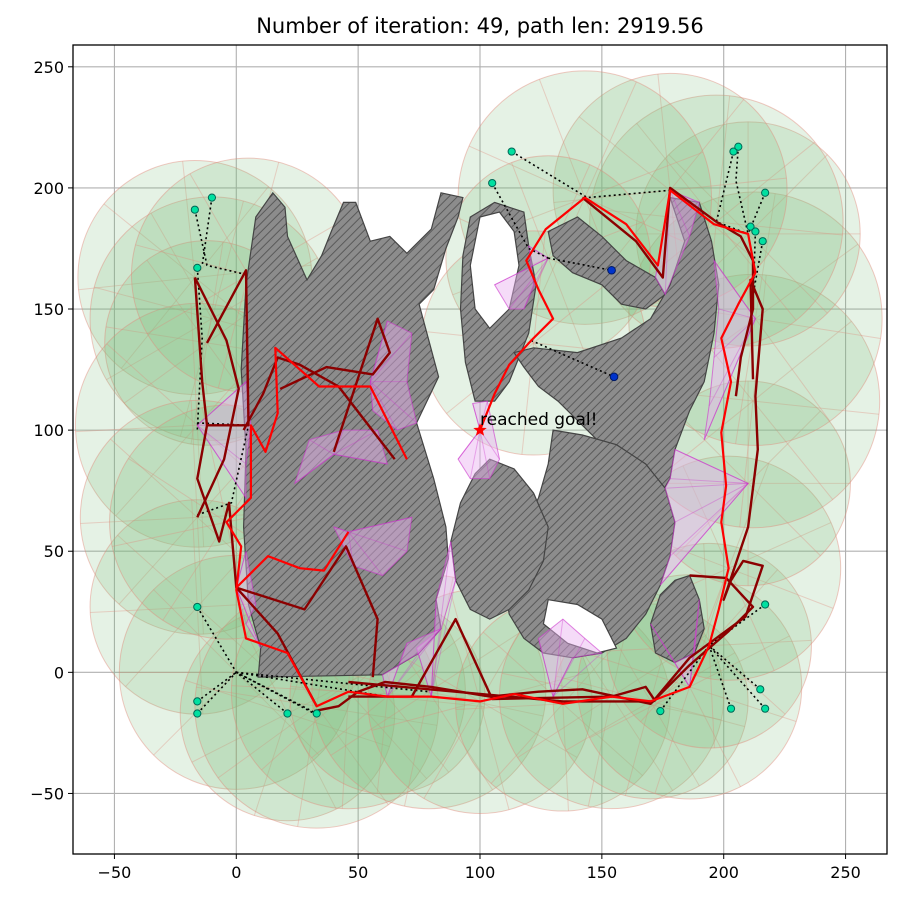 This screenshot has width=902, height=904. What do you see at coordinates (47, 793) in the screenshot?
I see `y-tick-label: −50` at bounding box center [47, 793].